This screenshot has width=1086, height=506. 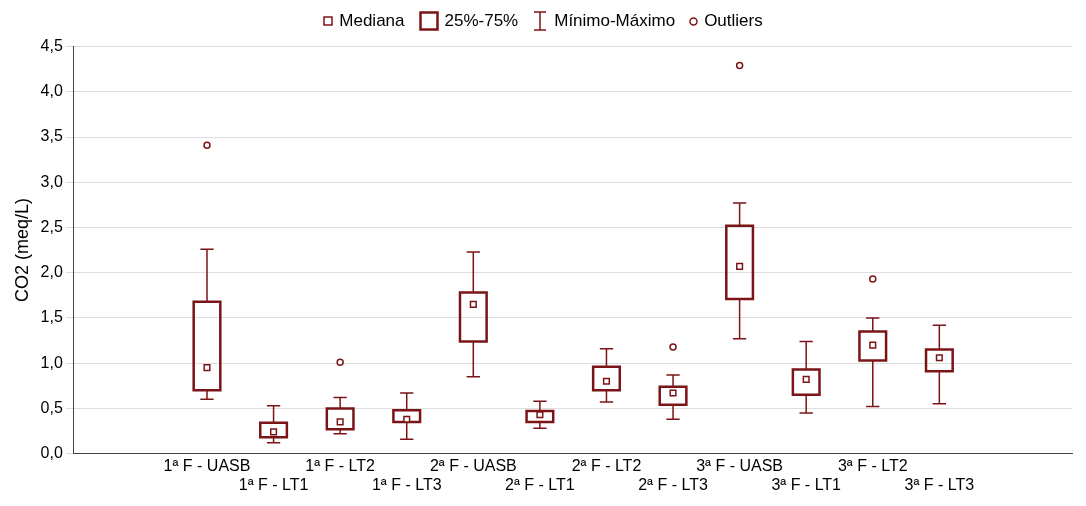 I want to click on text: Outliers, so click(x=733, y=21).